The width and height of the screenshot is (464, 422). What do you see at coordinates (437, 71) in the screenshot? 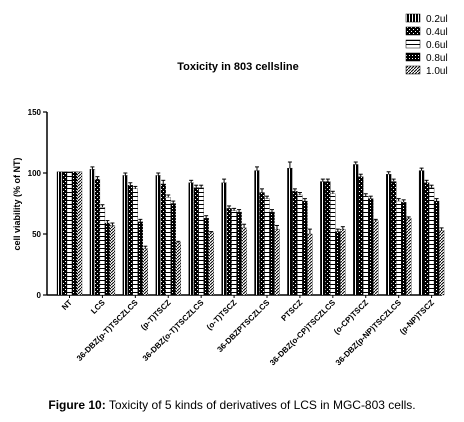
I see `legend-label: 1.0ul` at bounding box center [437, 71].